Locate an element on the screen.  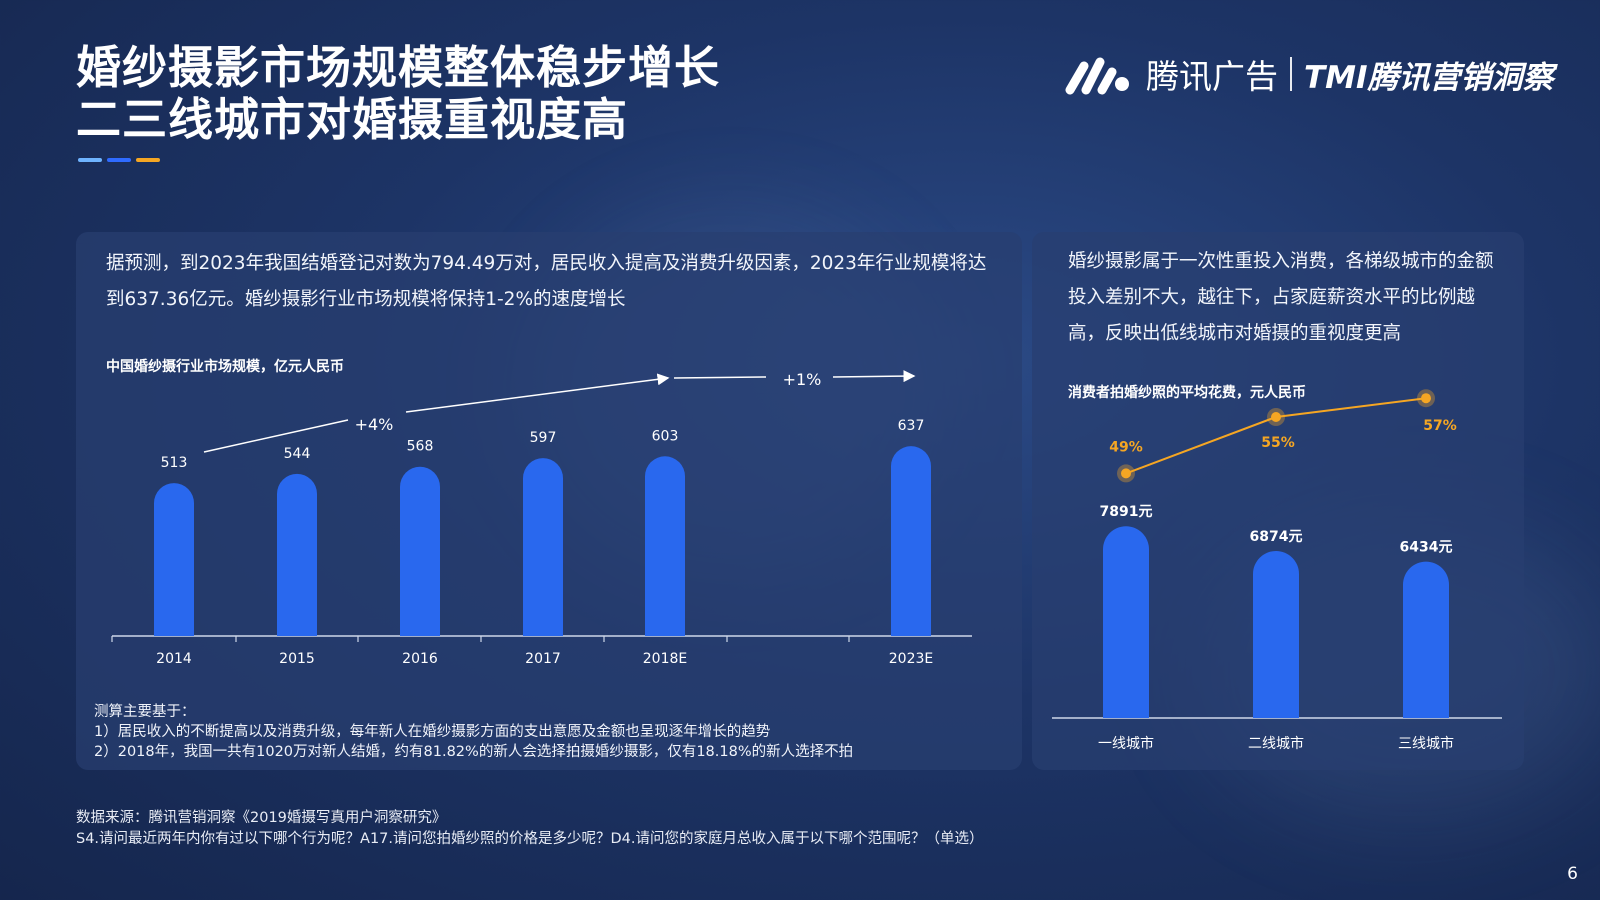
bar-value-label: 568 is located at coordinates (420, 447).